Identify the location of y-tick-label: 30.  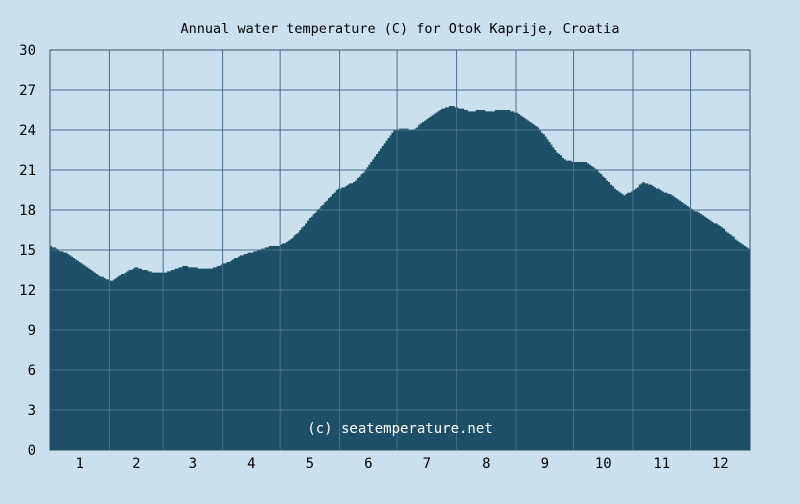
(27, 51).